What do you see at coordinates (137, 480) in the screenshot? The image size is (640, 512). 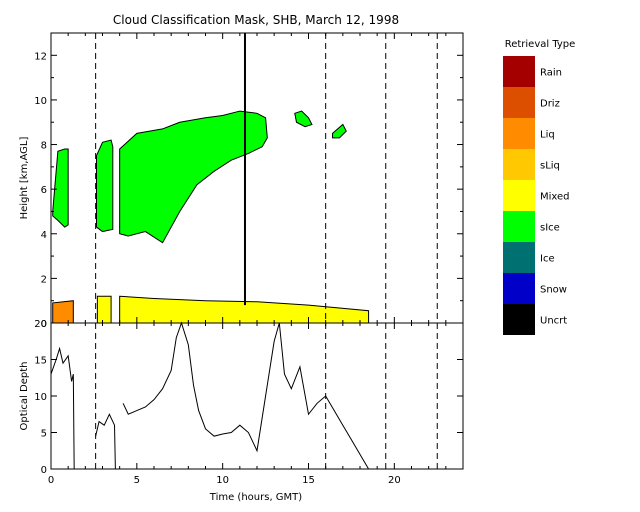 I see `x-tick-label: 5` at bounding box center [137, 480].